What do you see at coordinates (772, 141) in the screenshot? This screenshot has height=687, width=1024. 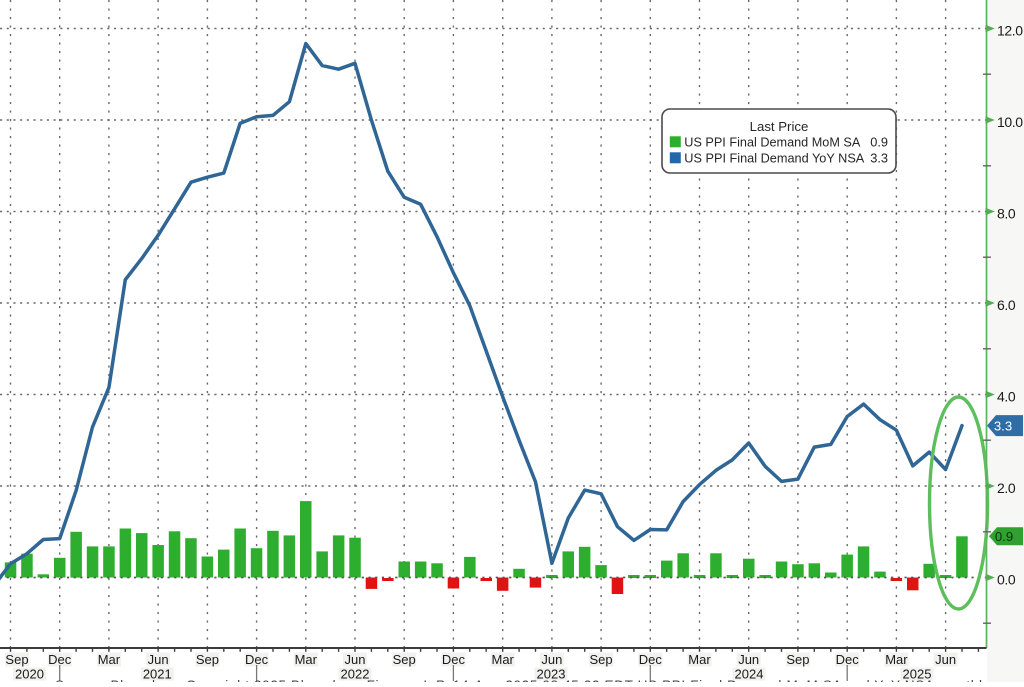 I see `svg-text: US PPI Final Demand MoM SA` at bounding box center [772, 141].